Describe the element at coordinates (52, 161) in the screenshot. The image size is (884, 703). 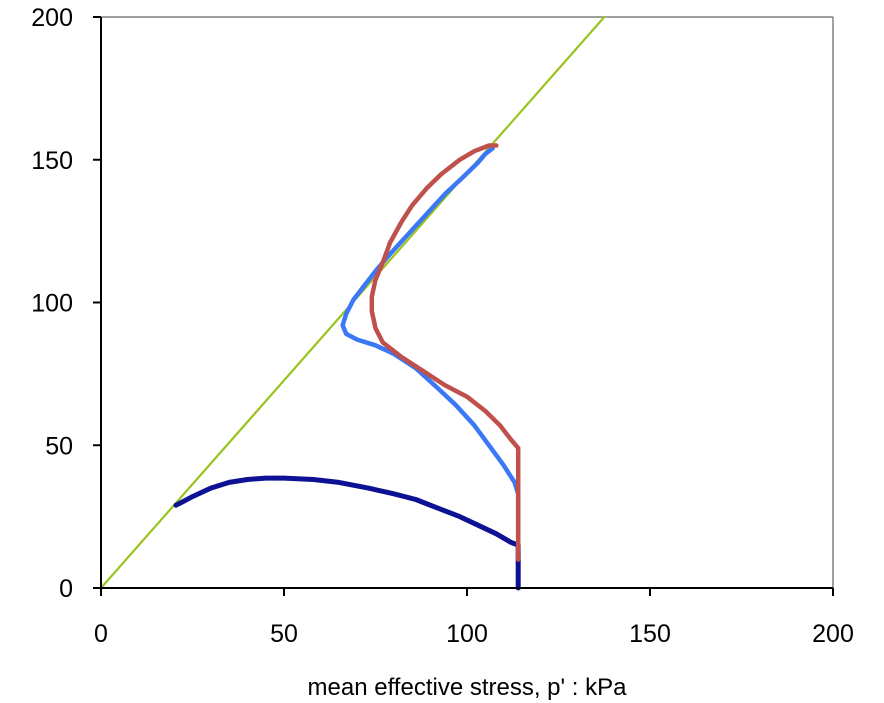
I see `y-tick-label: 150` at that location.